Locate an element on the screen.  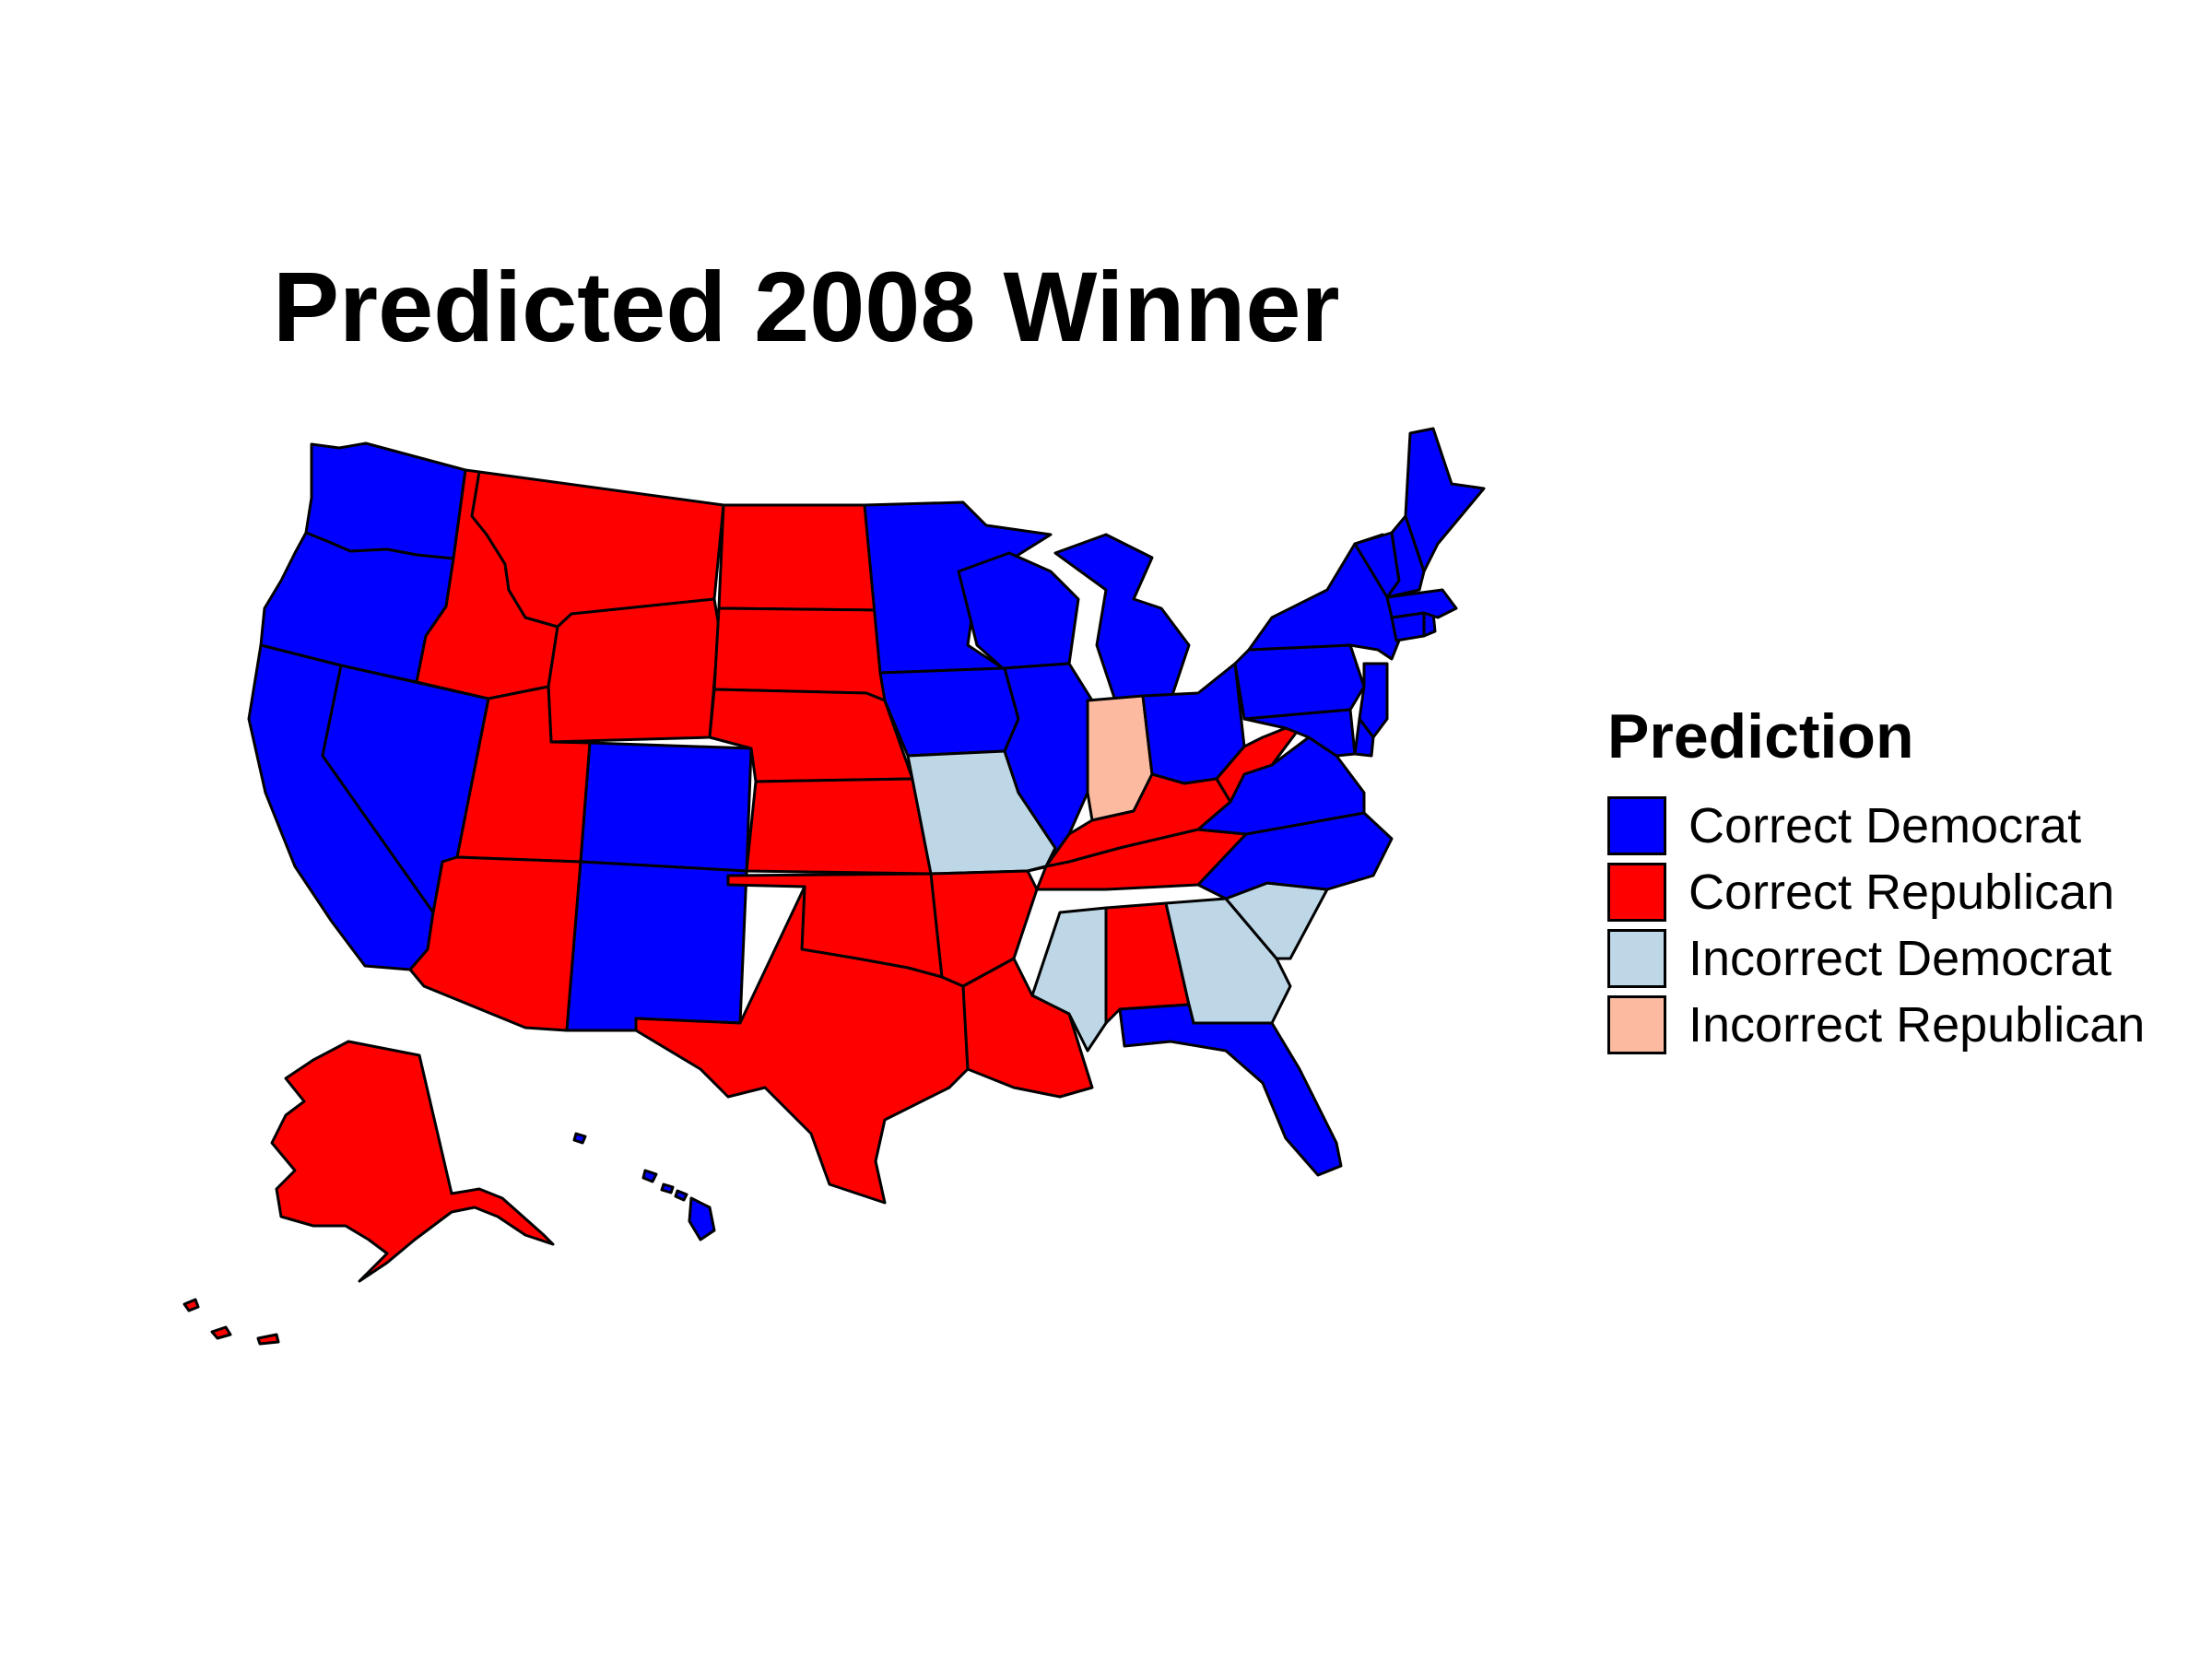
state-kansas is located at coordinates (839, 826).